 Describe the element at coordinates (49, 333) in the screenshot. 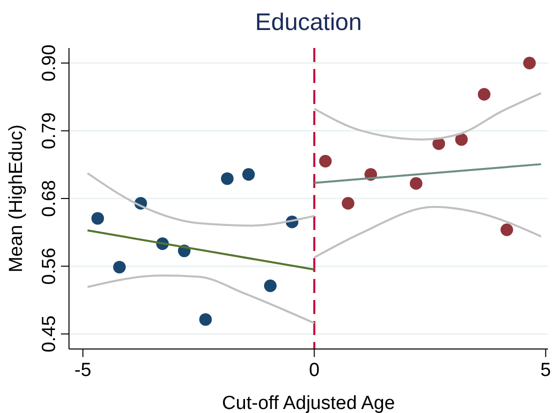

I see `y-tick-label: 0.45` at that location.